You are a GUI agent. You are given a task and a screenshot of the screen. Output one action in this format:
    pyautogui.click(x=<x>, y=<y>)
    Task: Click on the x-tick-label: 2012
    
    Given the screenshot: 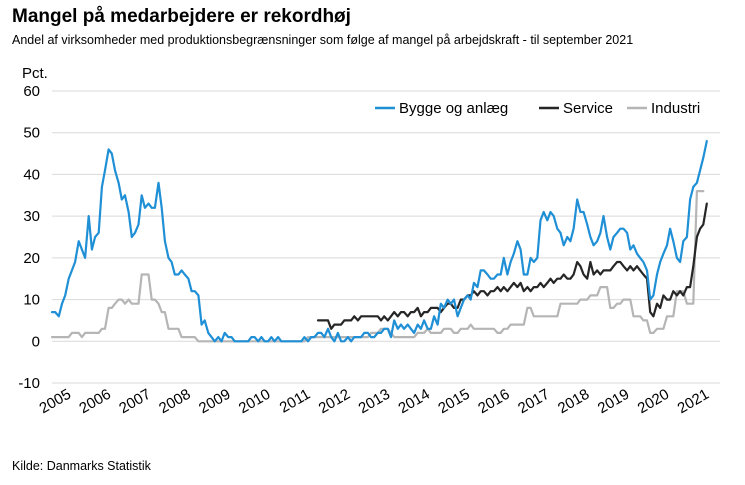 What is the action you would take?
    pyautogui.click(x=334, y=401)
    